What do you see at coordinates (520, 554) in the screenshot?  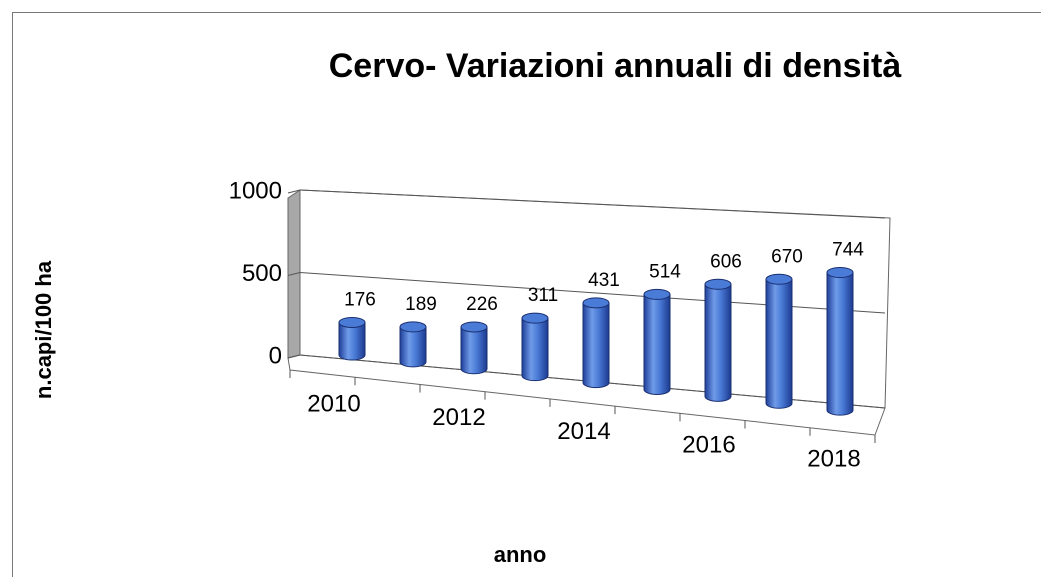 I see `x-axis-title: anno` at bounding box center [520, 554].